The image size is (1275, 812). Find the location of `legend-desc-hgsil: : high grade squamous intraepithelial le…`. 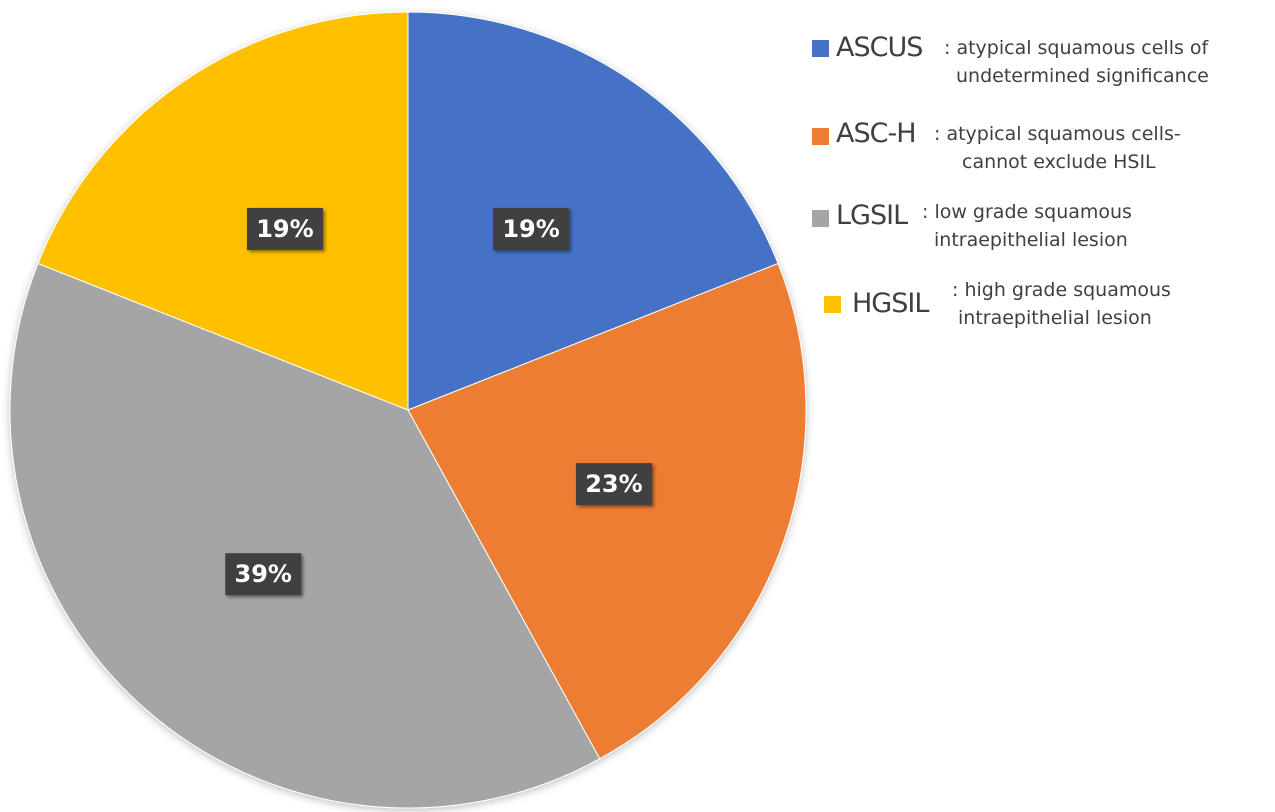

legend-desc-hgsil: : high grade squamous intraepithelial le… is located at coordinates (1061, 304).